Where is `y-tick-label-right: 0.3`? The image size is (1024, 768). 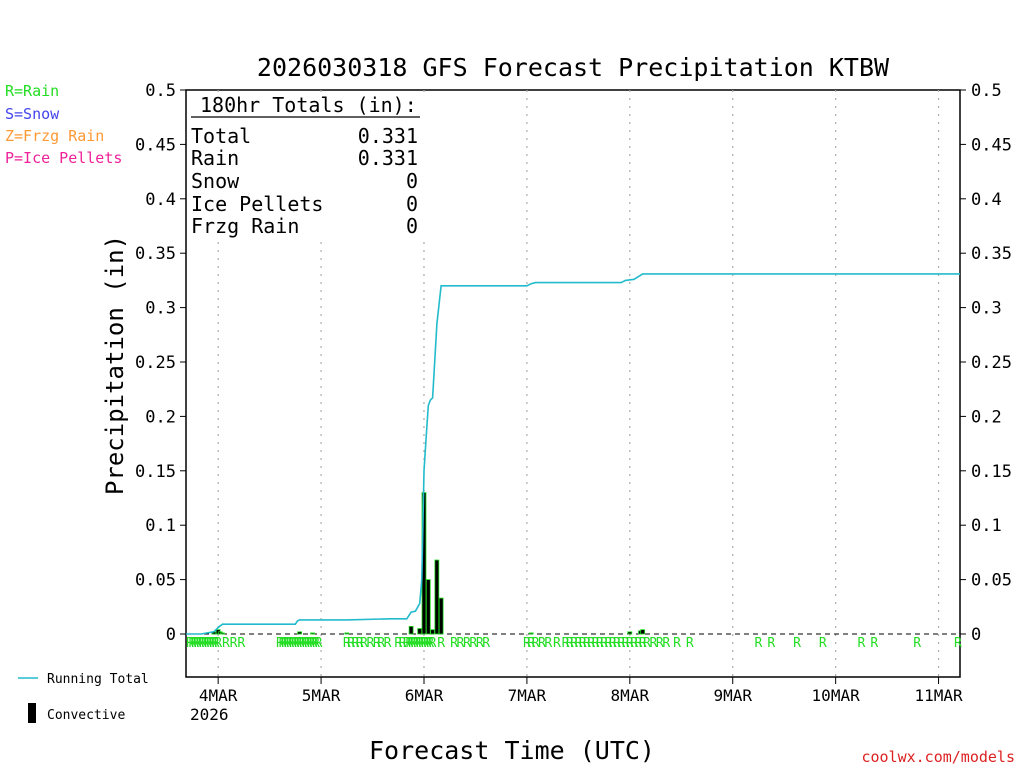 y-tick-label-right: 0.3 is located at coordinates (986, 309).